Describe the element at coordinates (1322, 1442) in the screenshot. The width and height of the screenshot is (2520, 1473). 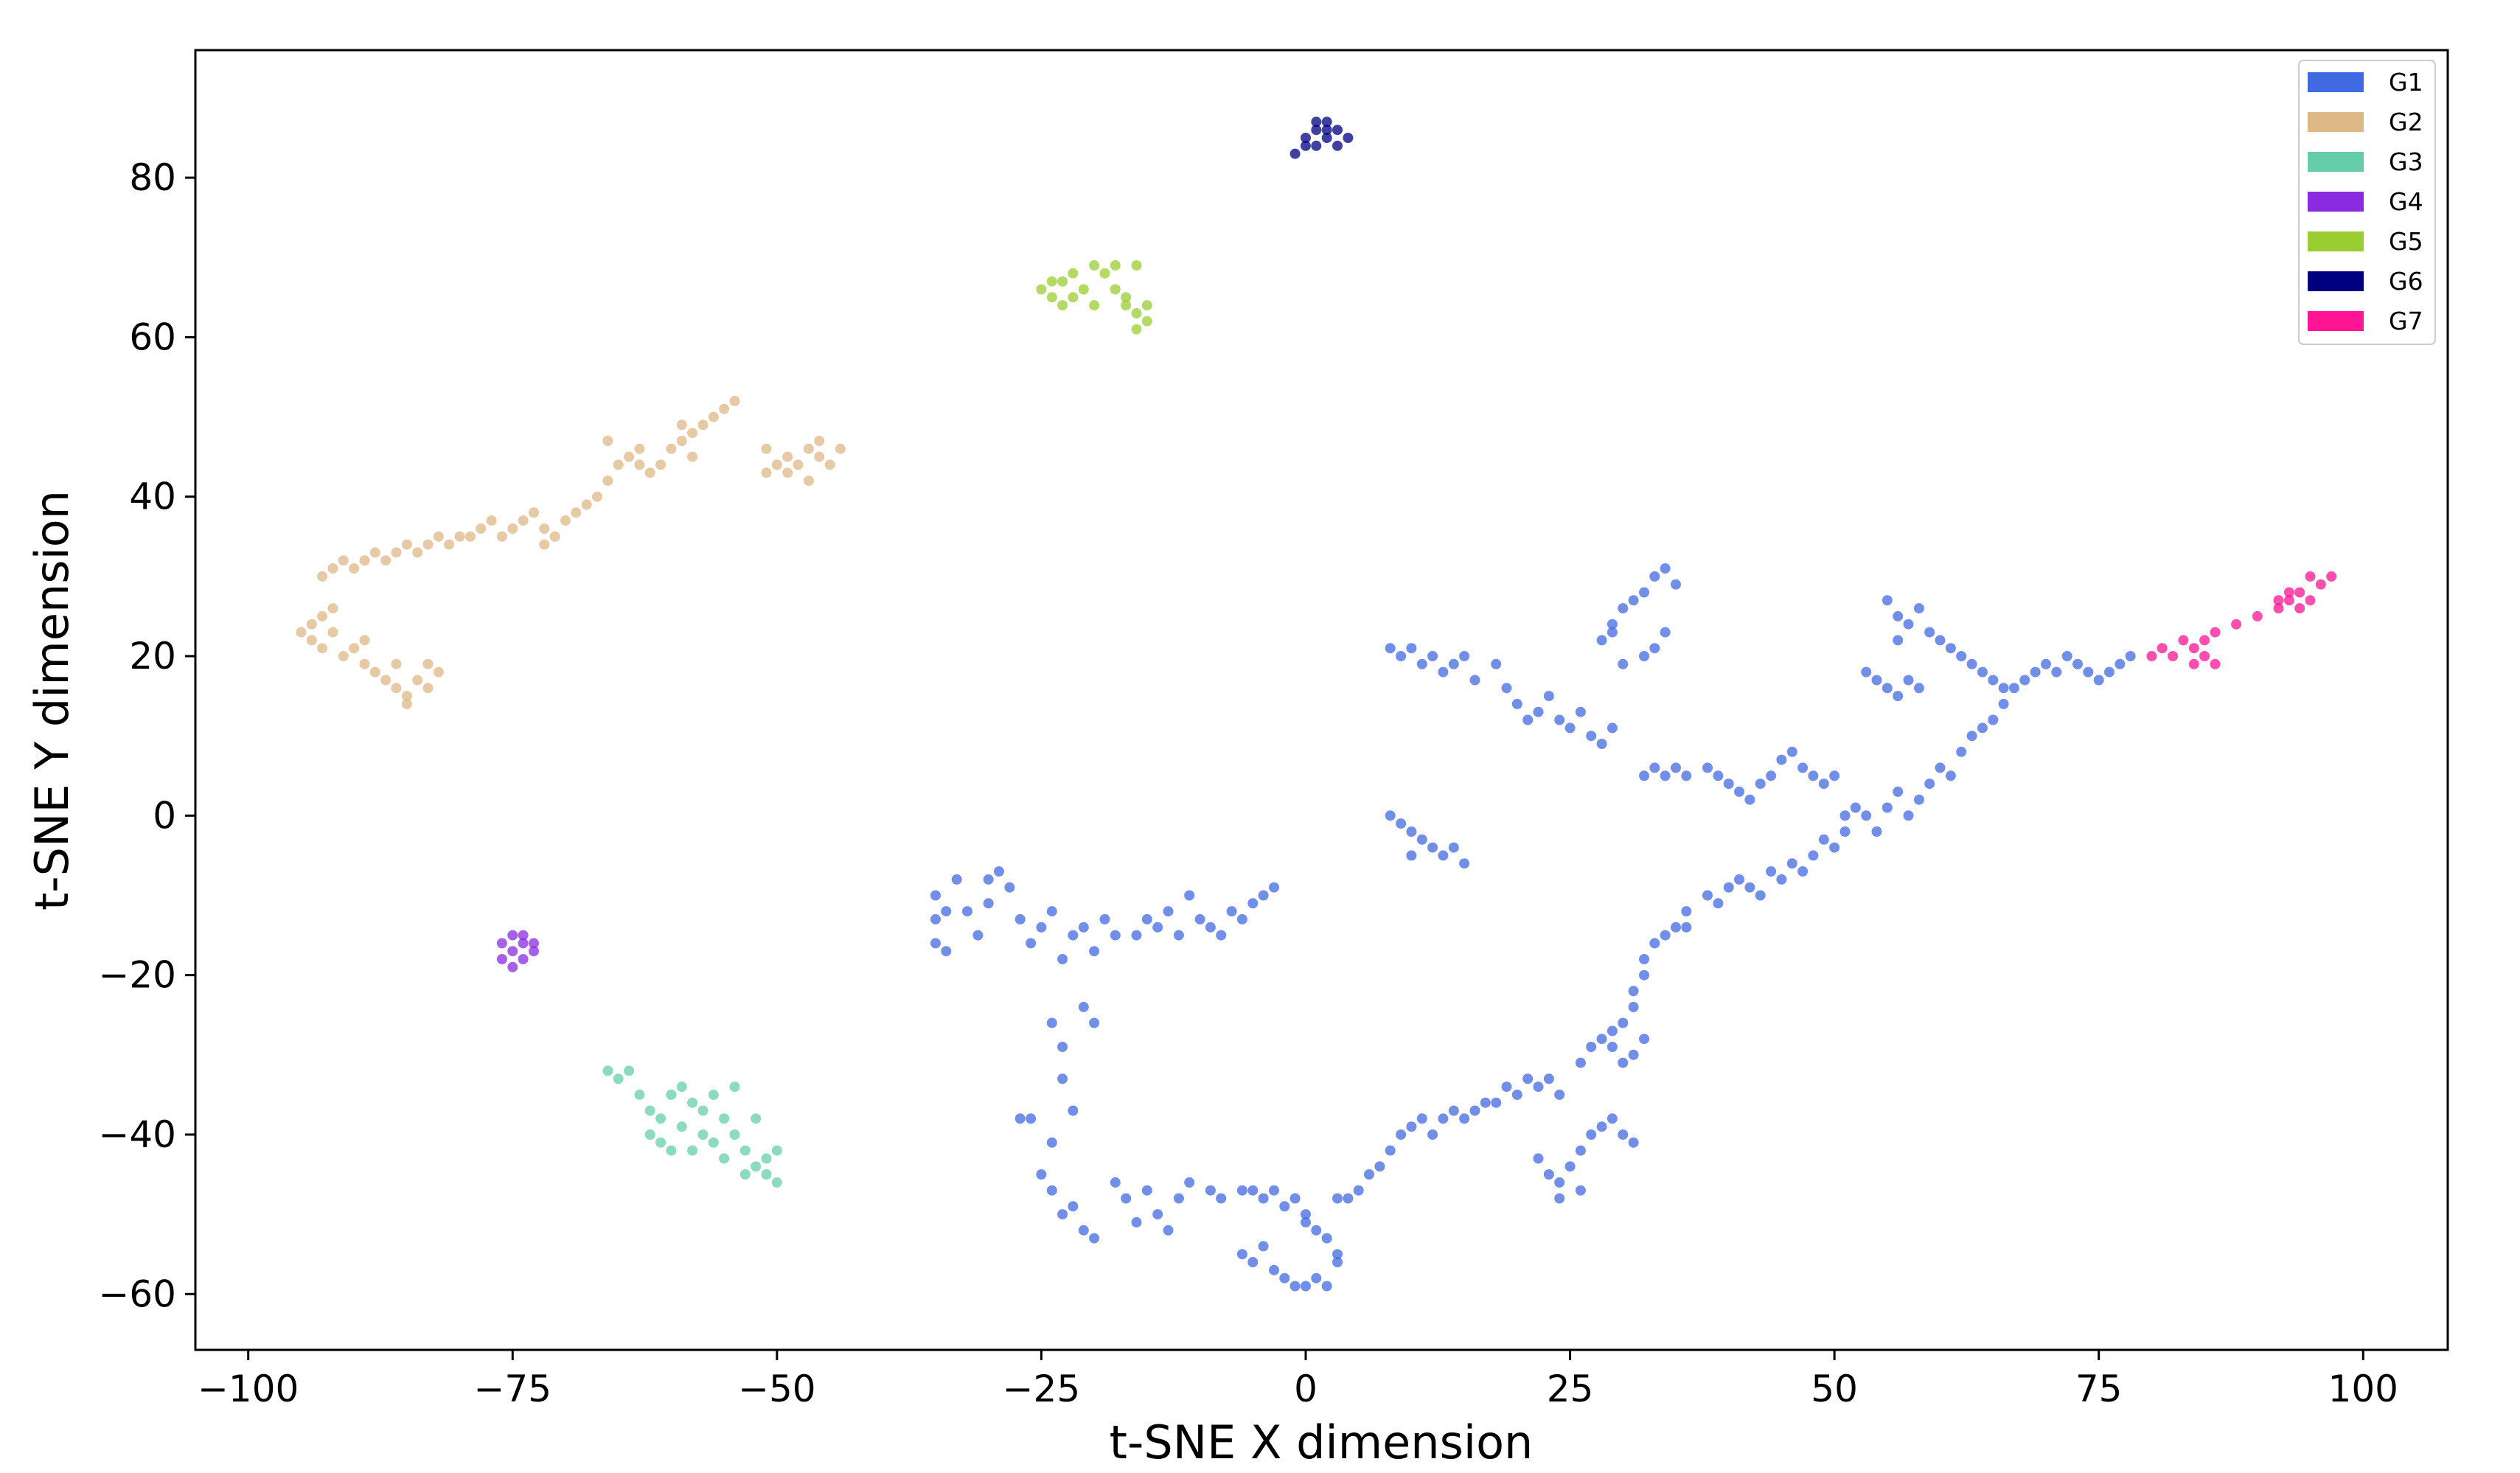
I see `x-axis-label: t-SNE X dimension` at that location.